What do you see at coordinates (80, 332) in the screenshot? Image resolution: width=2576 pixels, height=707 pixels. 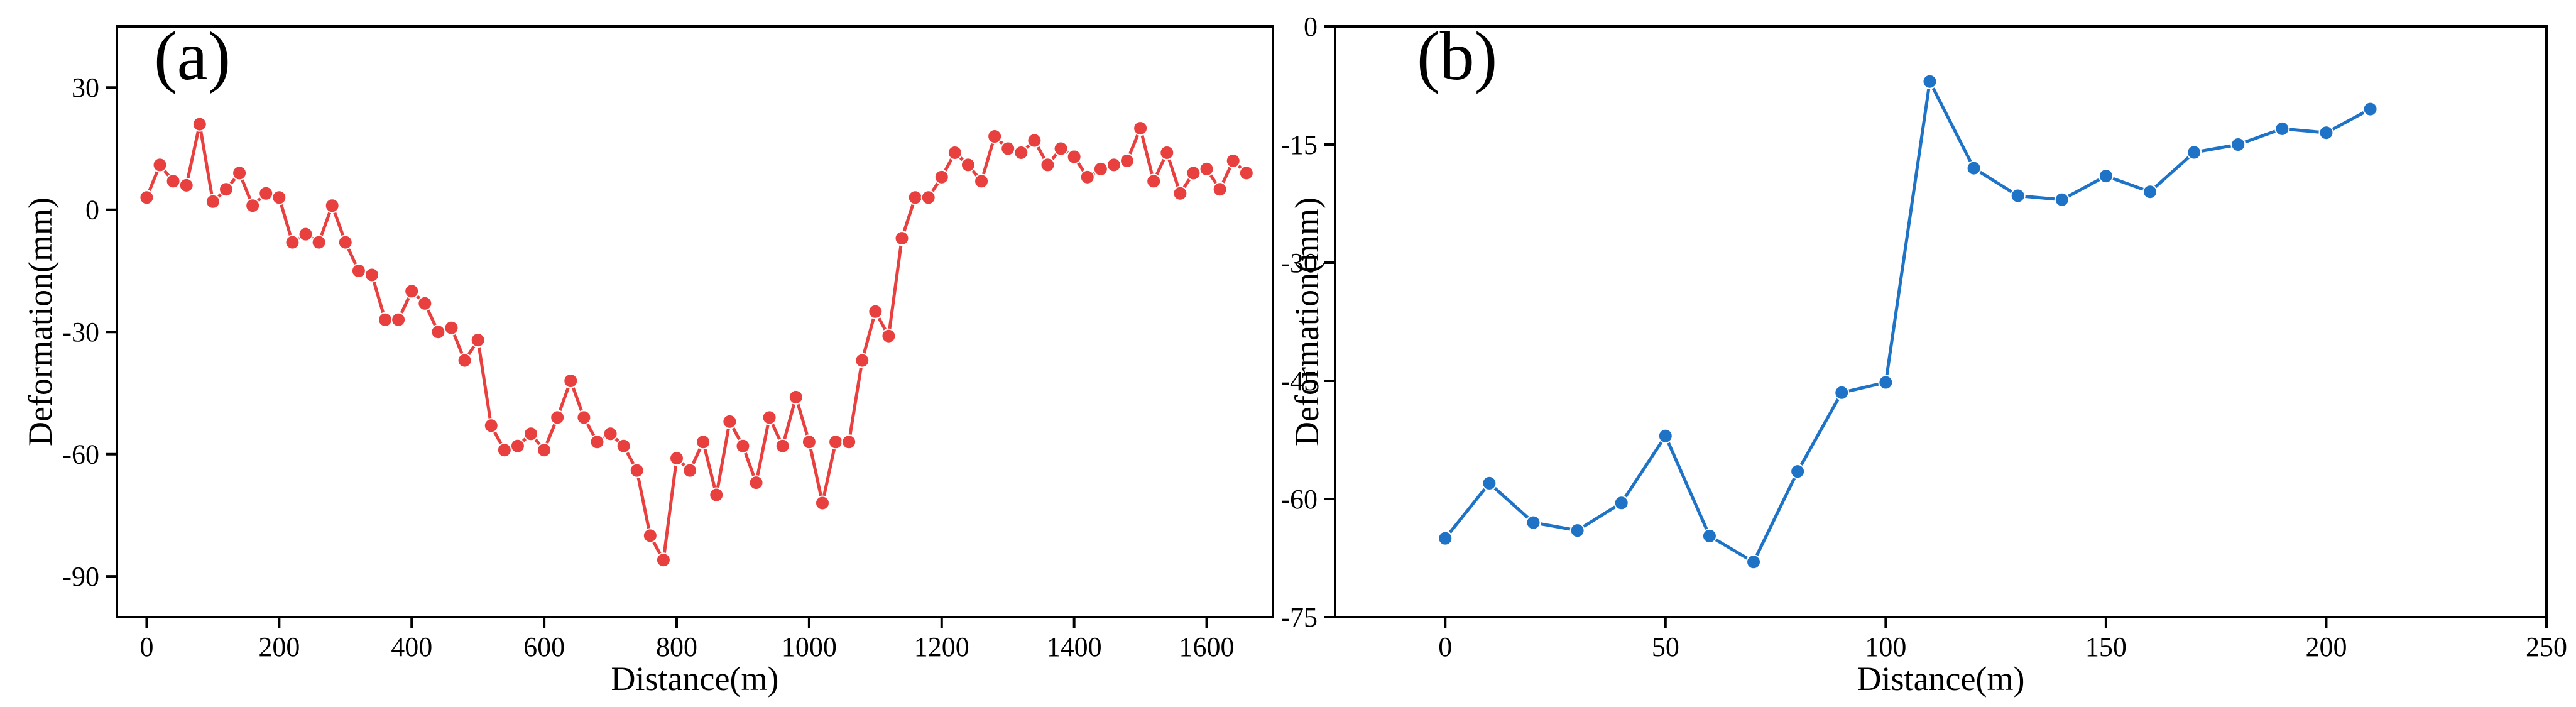 I see `y-tick-label-a: -30` at bounding box center [80, 332].